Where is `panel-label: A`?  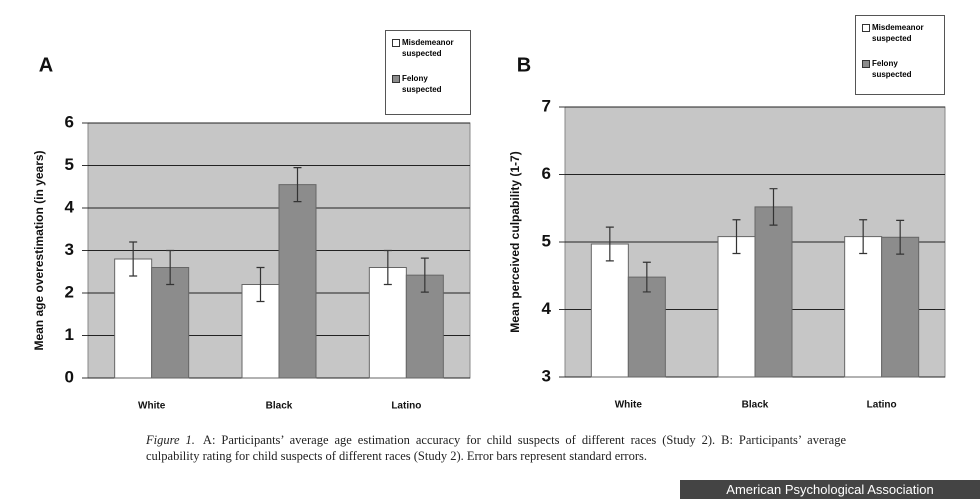 panel-label: A is located at coordinates (46, 65).